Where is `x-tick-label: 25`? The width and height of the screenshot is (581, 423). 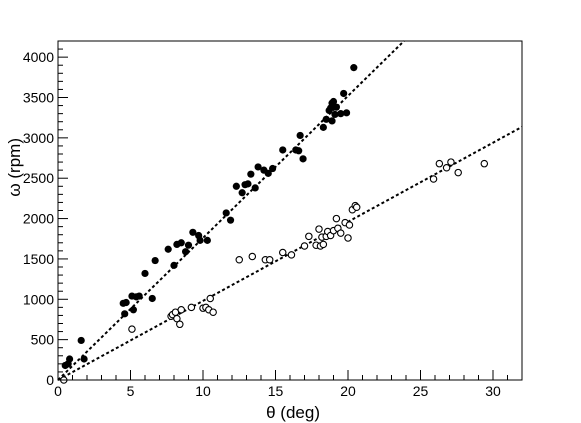
x-tick-label: 25 is located at coordinates (421, 391).